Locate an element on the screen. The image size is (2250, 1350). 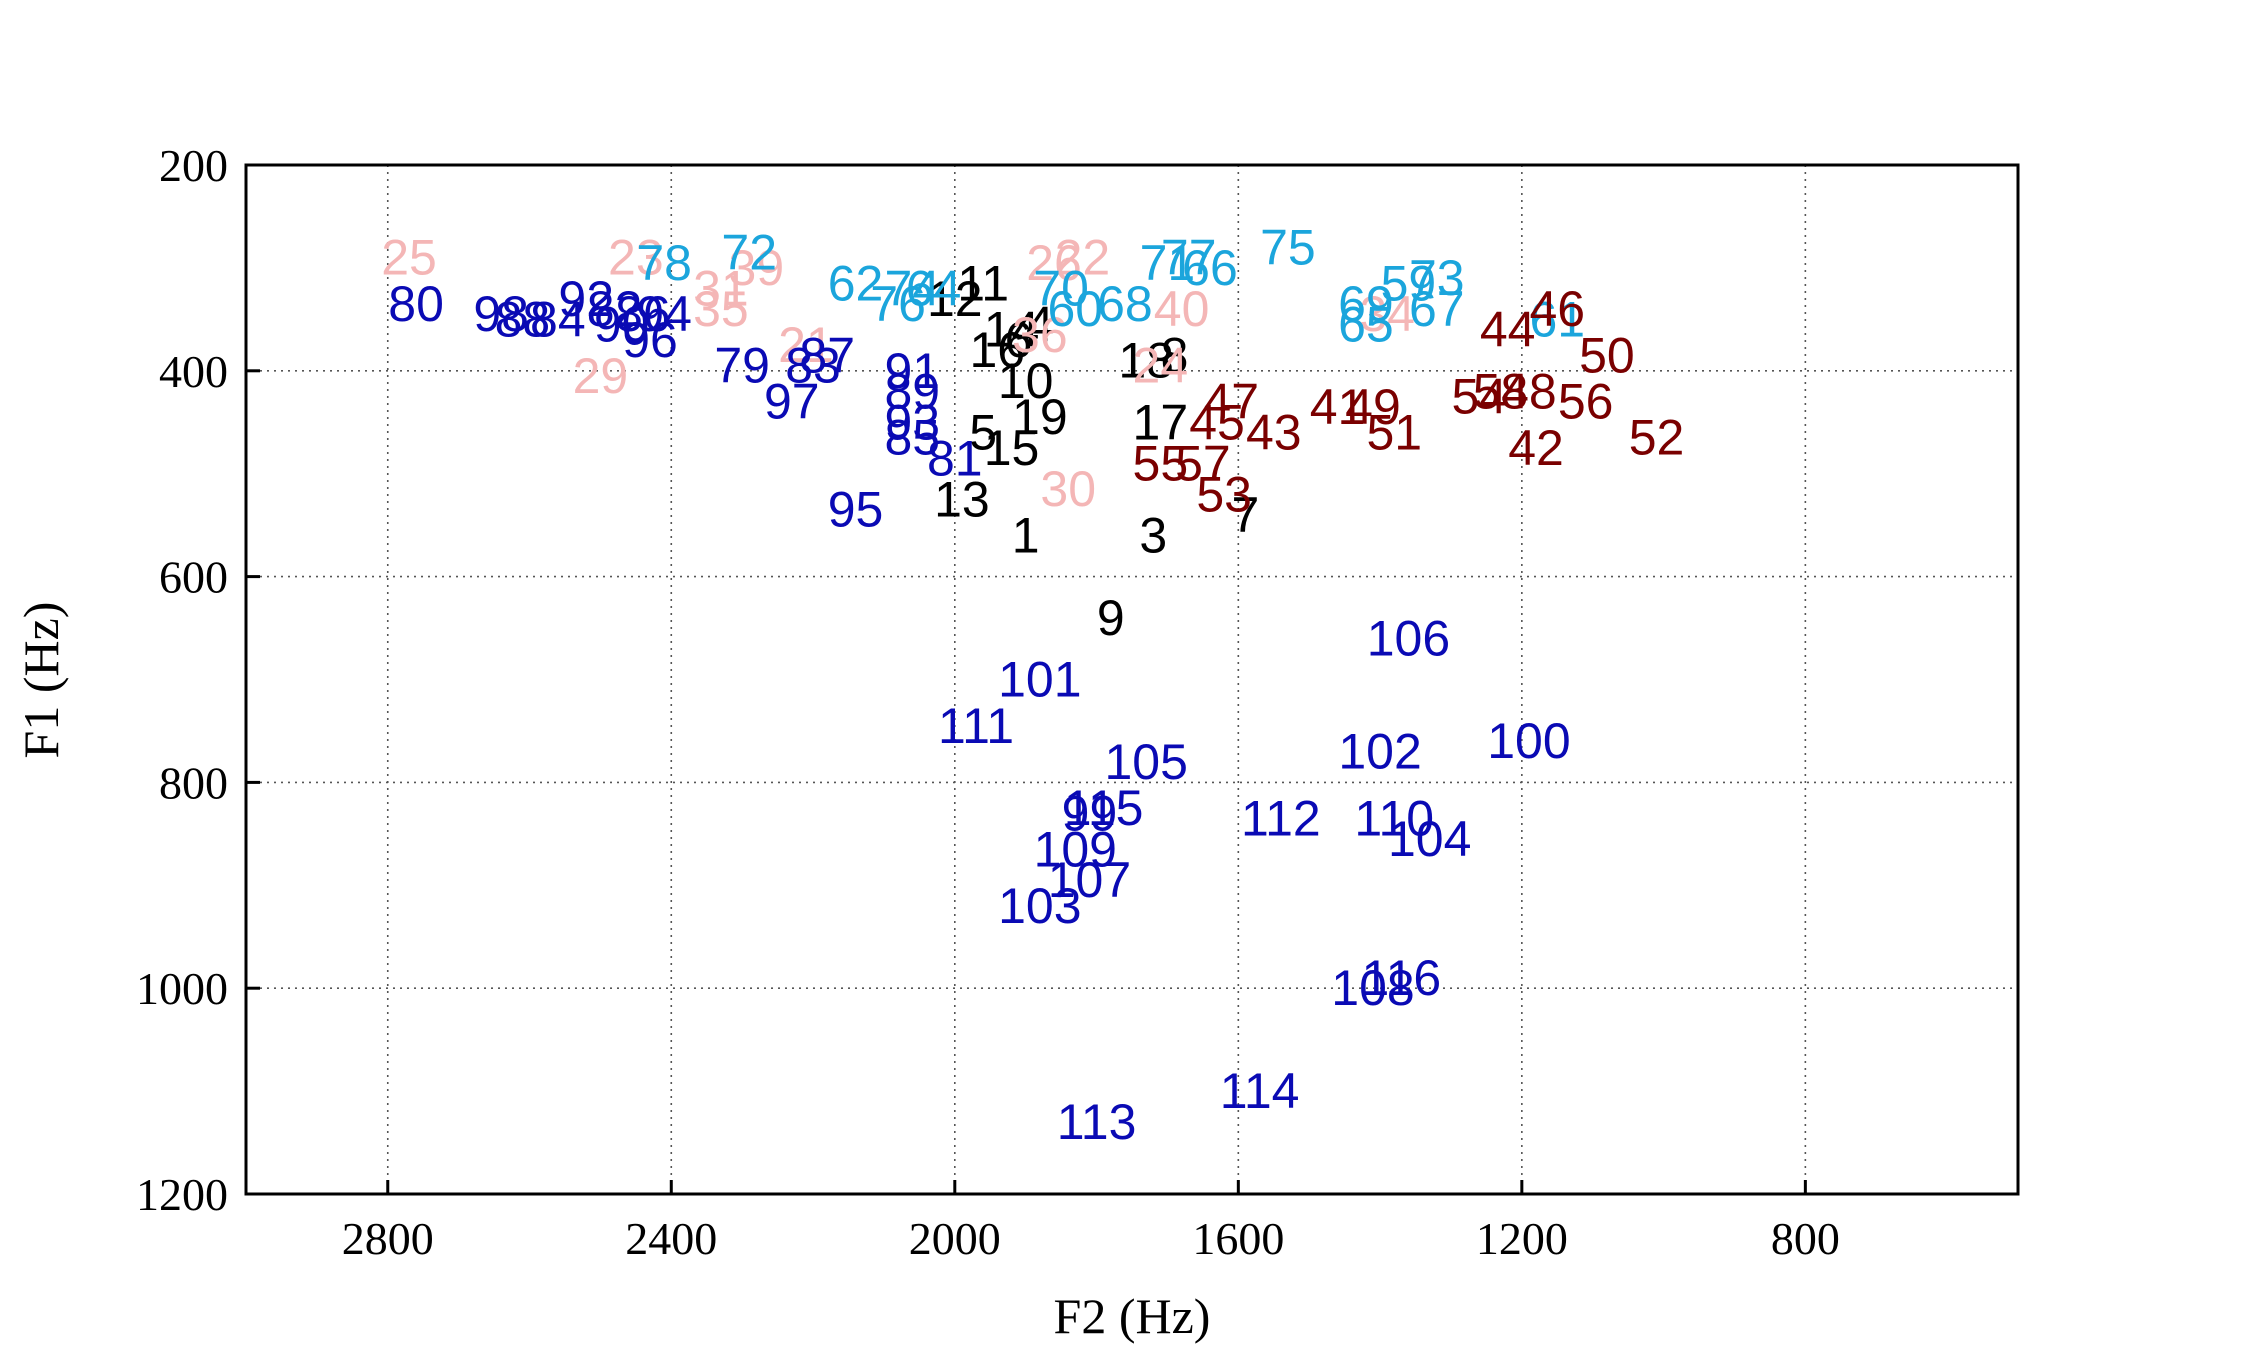
data-point-label: 12 is located at coordinates (955, 299).